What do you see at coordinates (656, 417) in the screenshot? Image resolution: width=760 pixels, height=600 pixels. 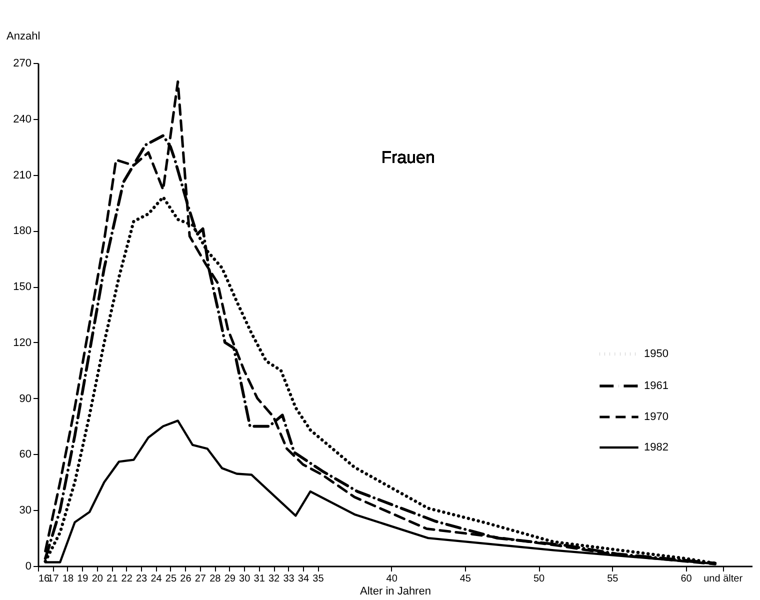 I see `legend-label: 1970` at bounding box center [656, 417].